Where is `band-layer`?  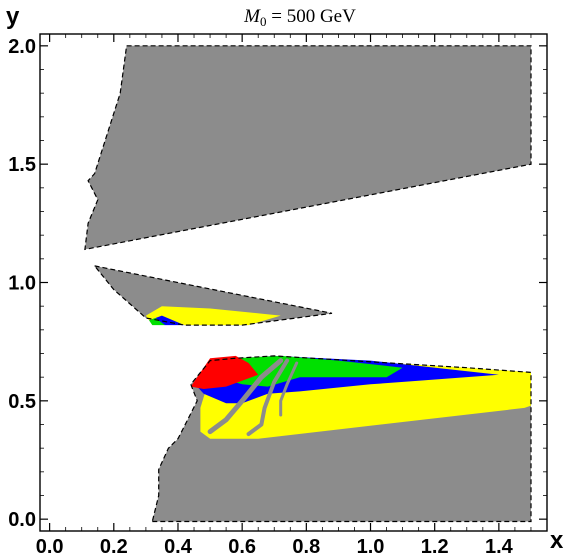 band-layer is located at coordinates (253, 397).